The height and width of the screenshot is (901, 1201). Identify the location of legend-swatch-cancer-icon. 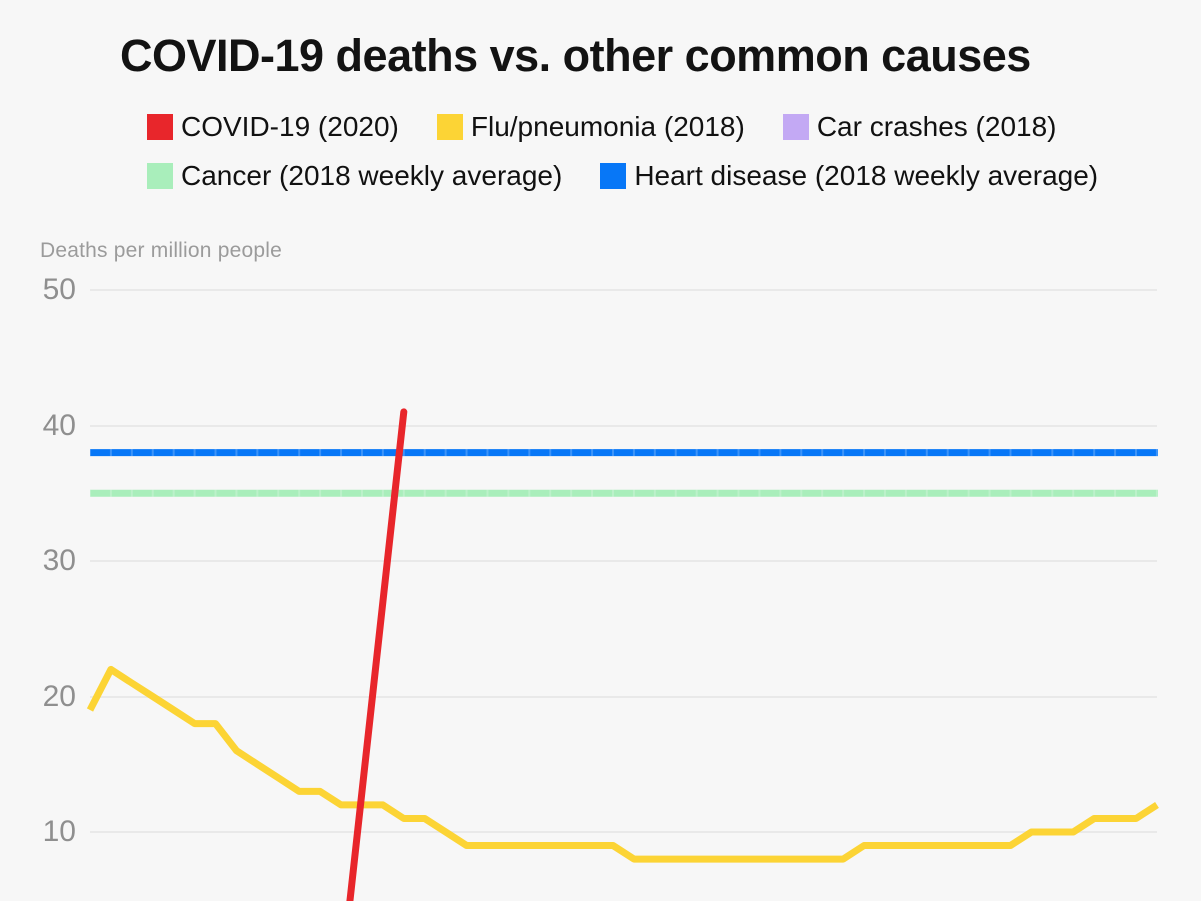
(160, 176).